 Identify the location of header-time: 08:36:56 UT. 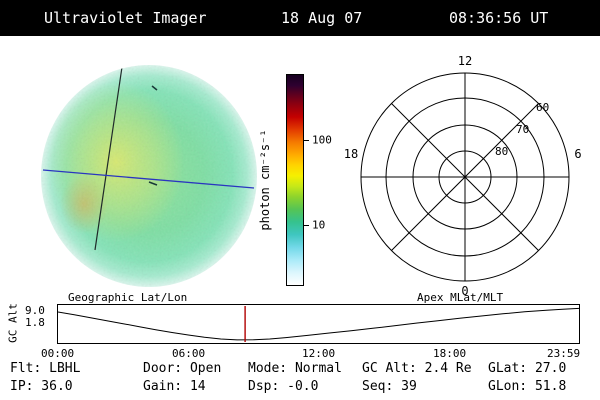
(499, 18).